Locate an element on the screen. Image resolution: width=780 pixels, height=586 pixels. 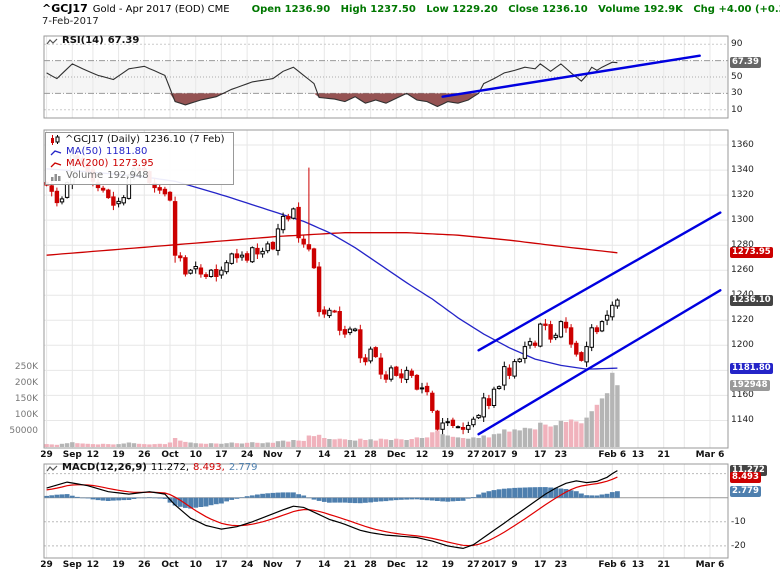
x-axis-label: Nov is located at coordinates (273, 565).